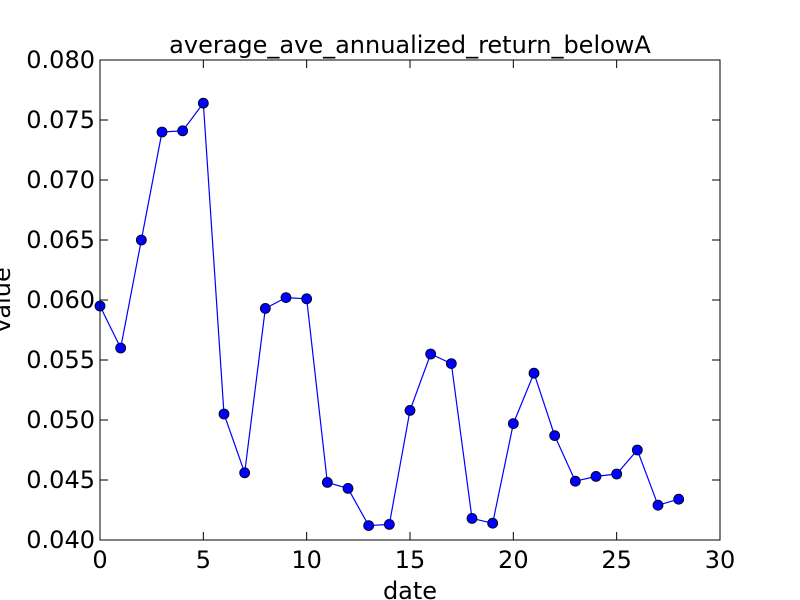  I want to click on y-axis-title: value, so click(8, 300).